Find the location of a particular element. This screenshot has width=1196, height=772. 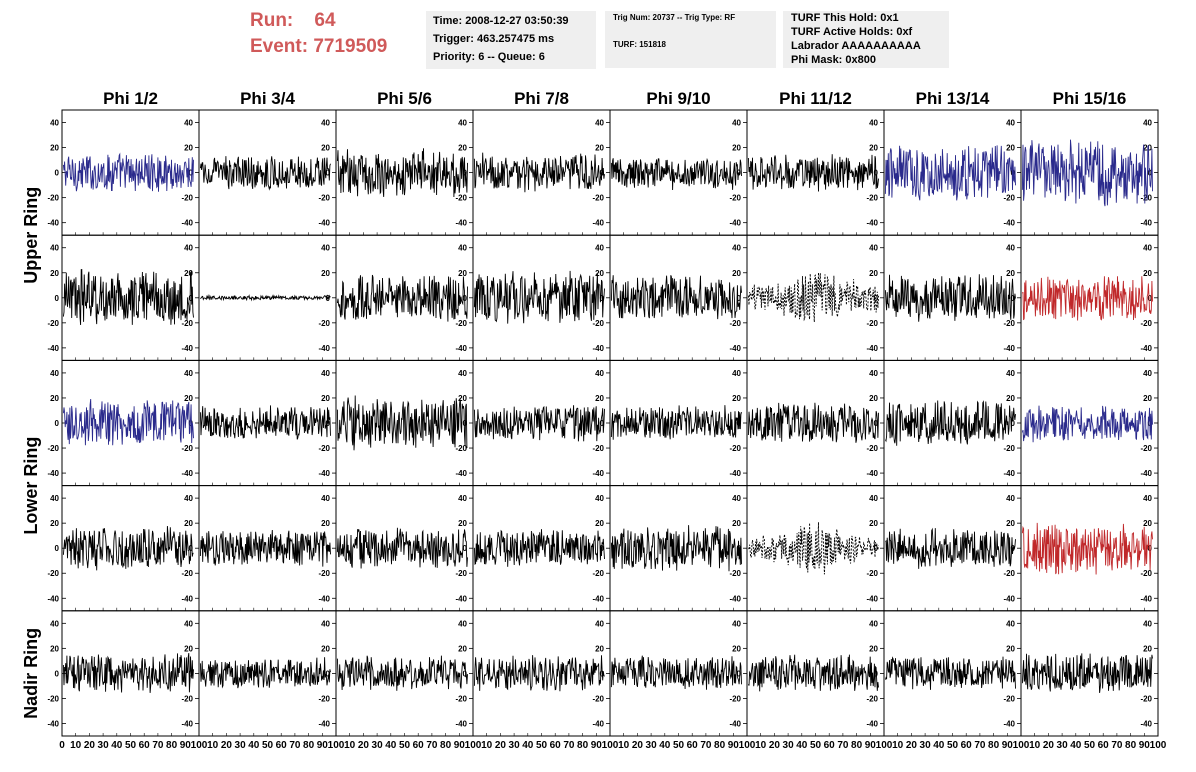

turf-hold-text: TURF This Hold: 0x1 is located at coordinates (845, 18).